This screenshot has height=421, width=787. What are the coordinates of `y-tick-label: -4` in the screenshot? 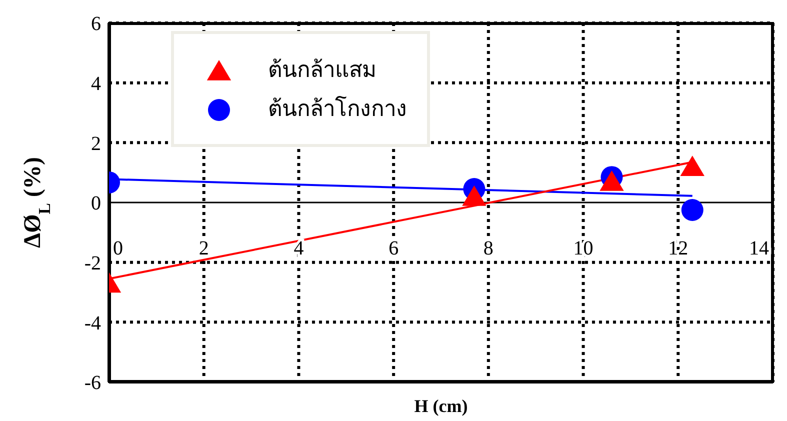 It's located at (92, 323).